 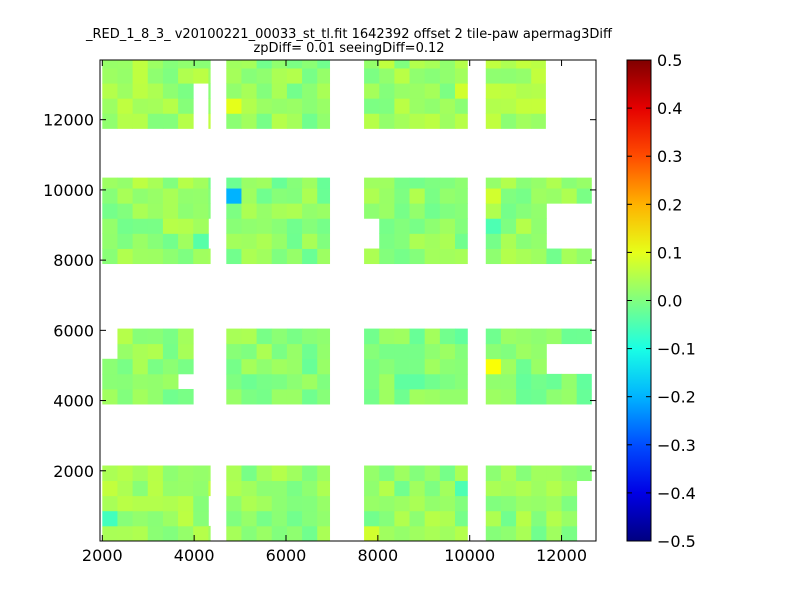 What do you see at coordinates (676, 493) in the screenshot?
I see `colorbar-tick-label: −0.4` at bounding box center [676, 493].